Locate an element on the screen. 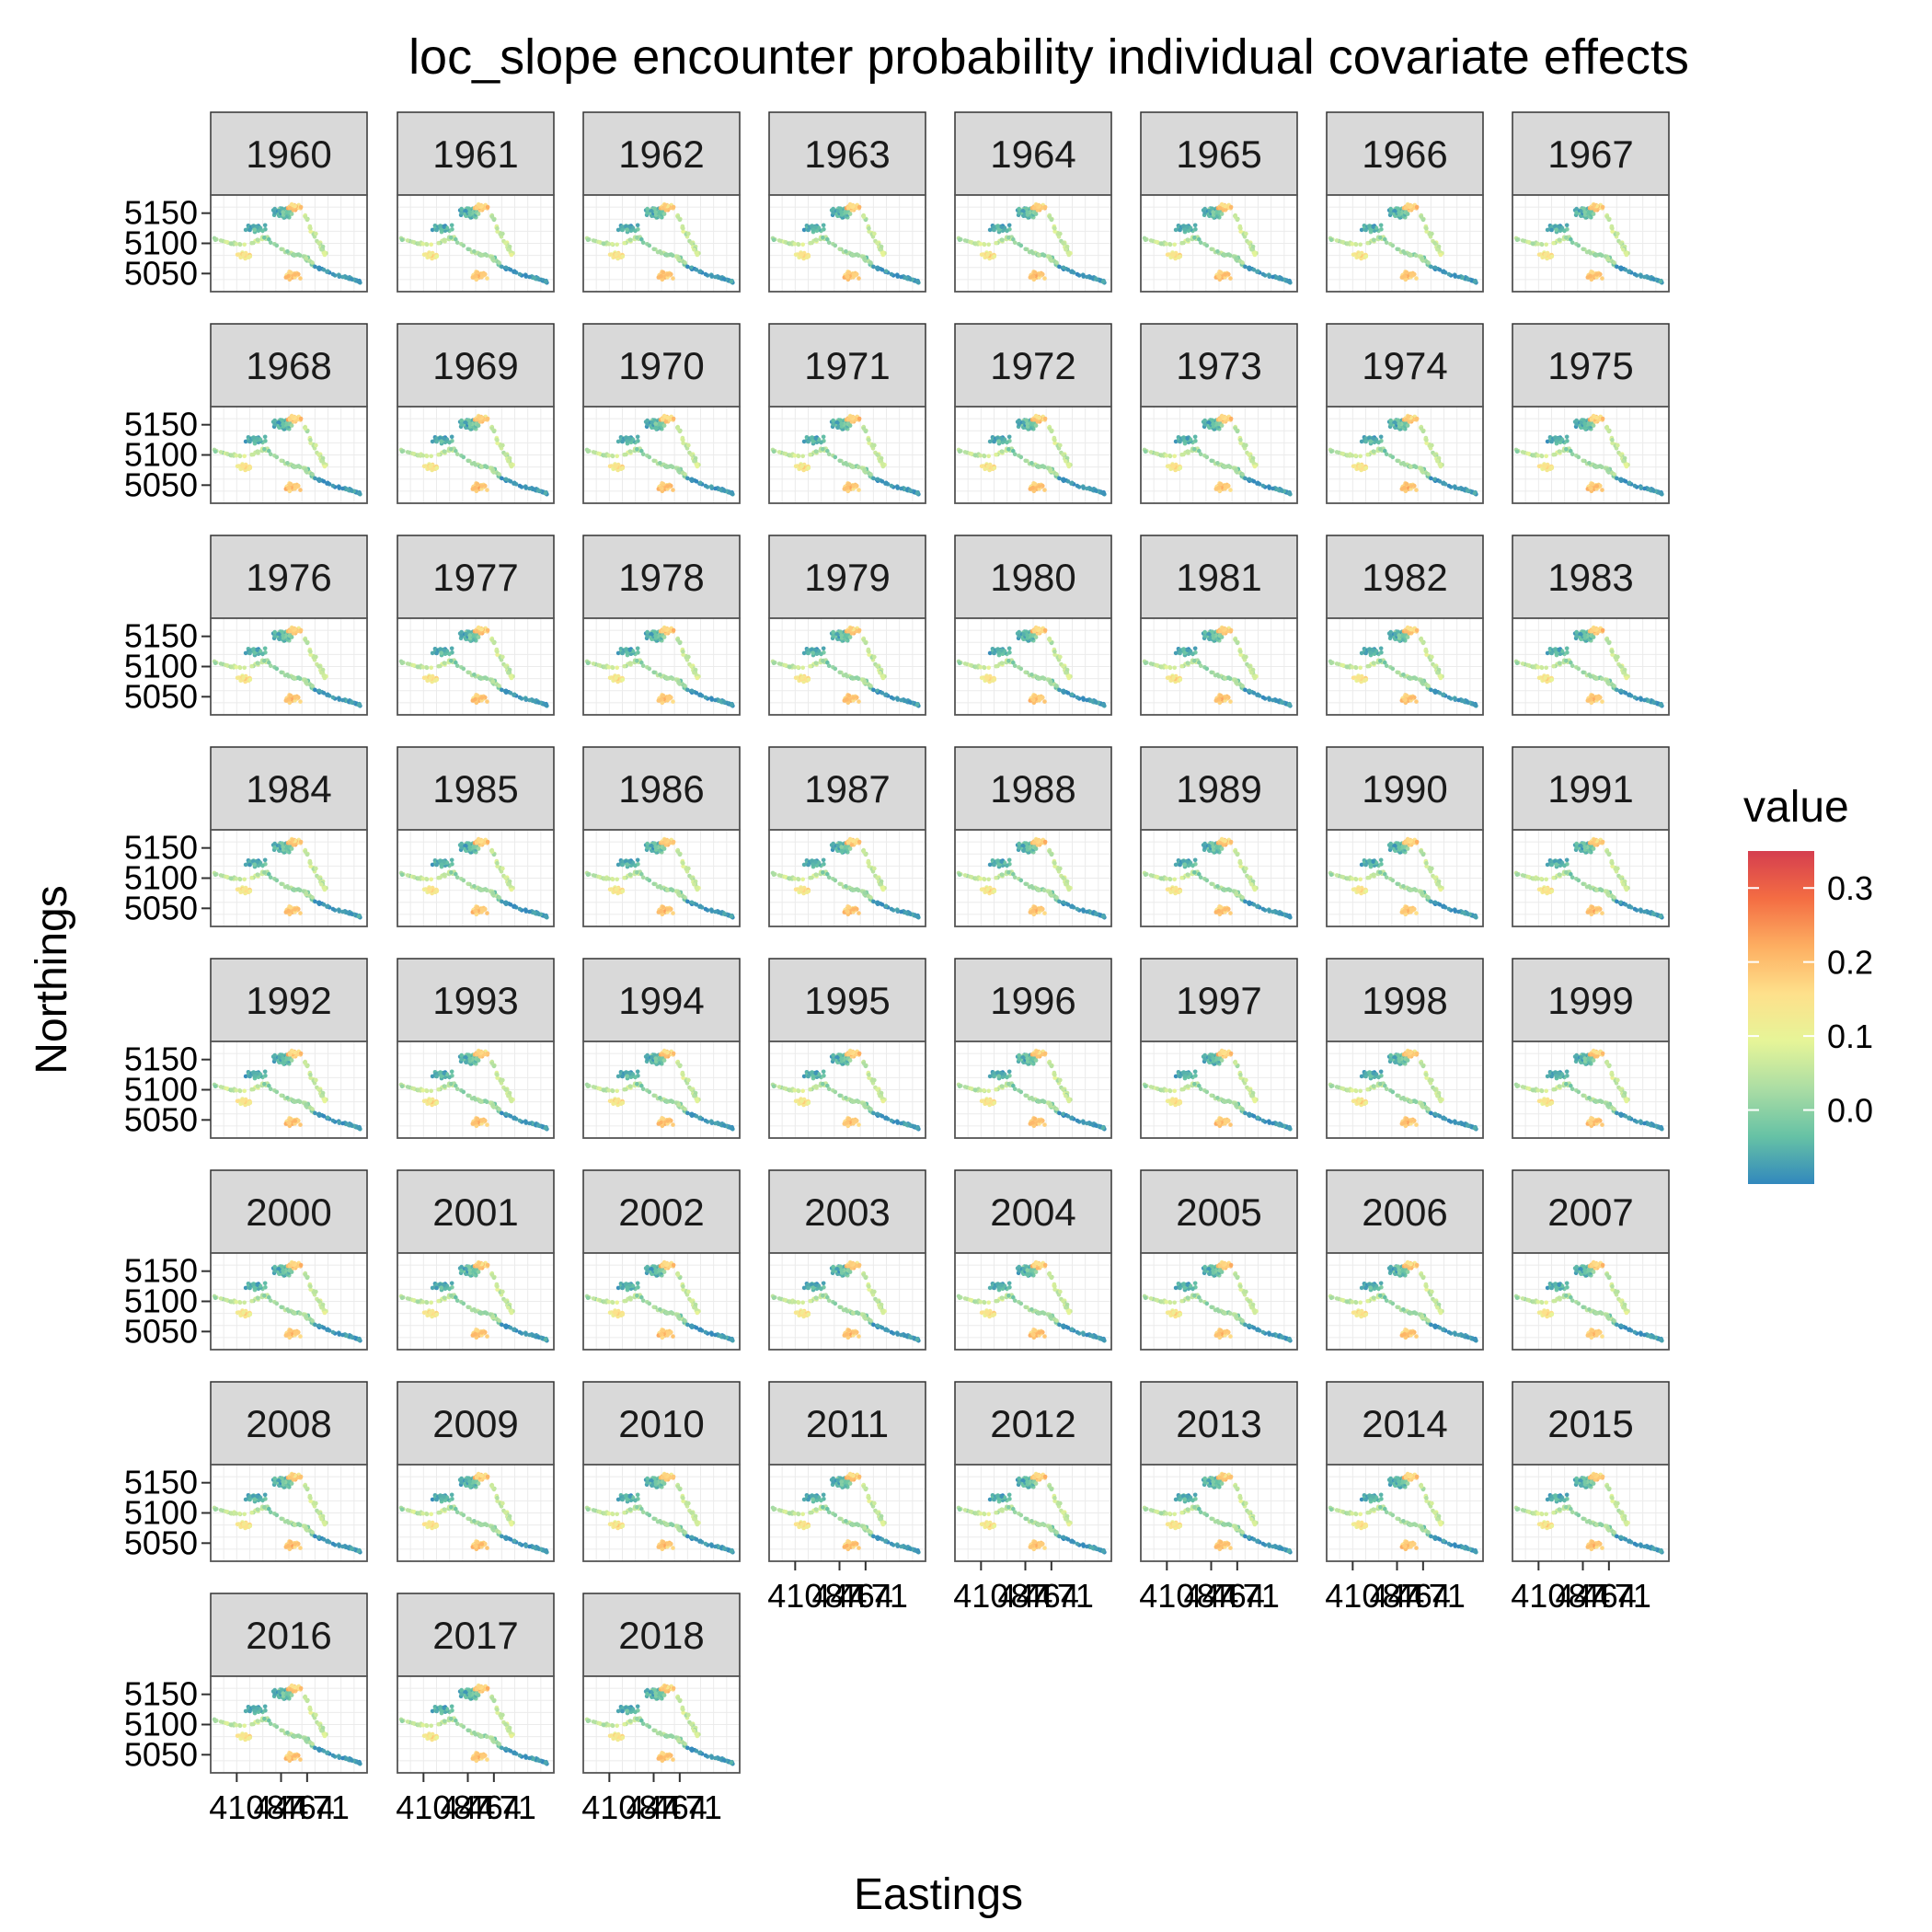 This screenshot has width=1932, height=1932. facet-strip-label: 1964 is located at coordinates (1032, 154).